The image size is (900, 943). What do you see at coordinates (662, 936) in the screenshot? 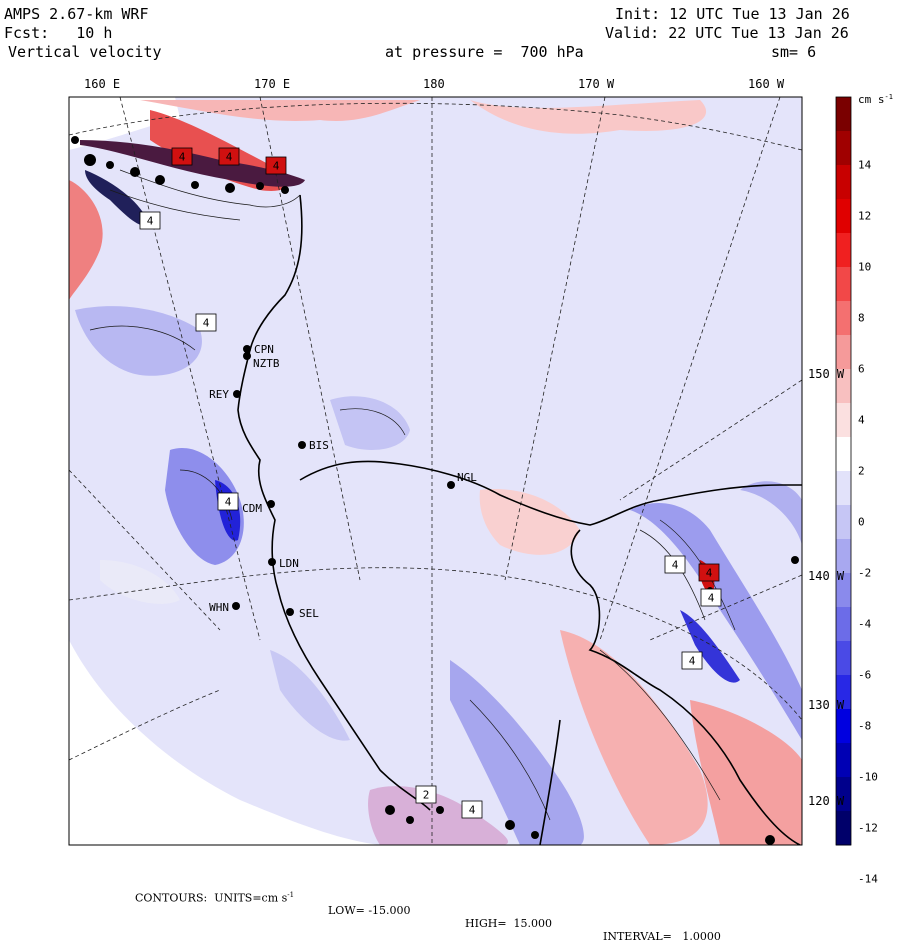
I see `contour-interval: INTERVAL= 1.0000` at bounding box center [662, 936].